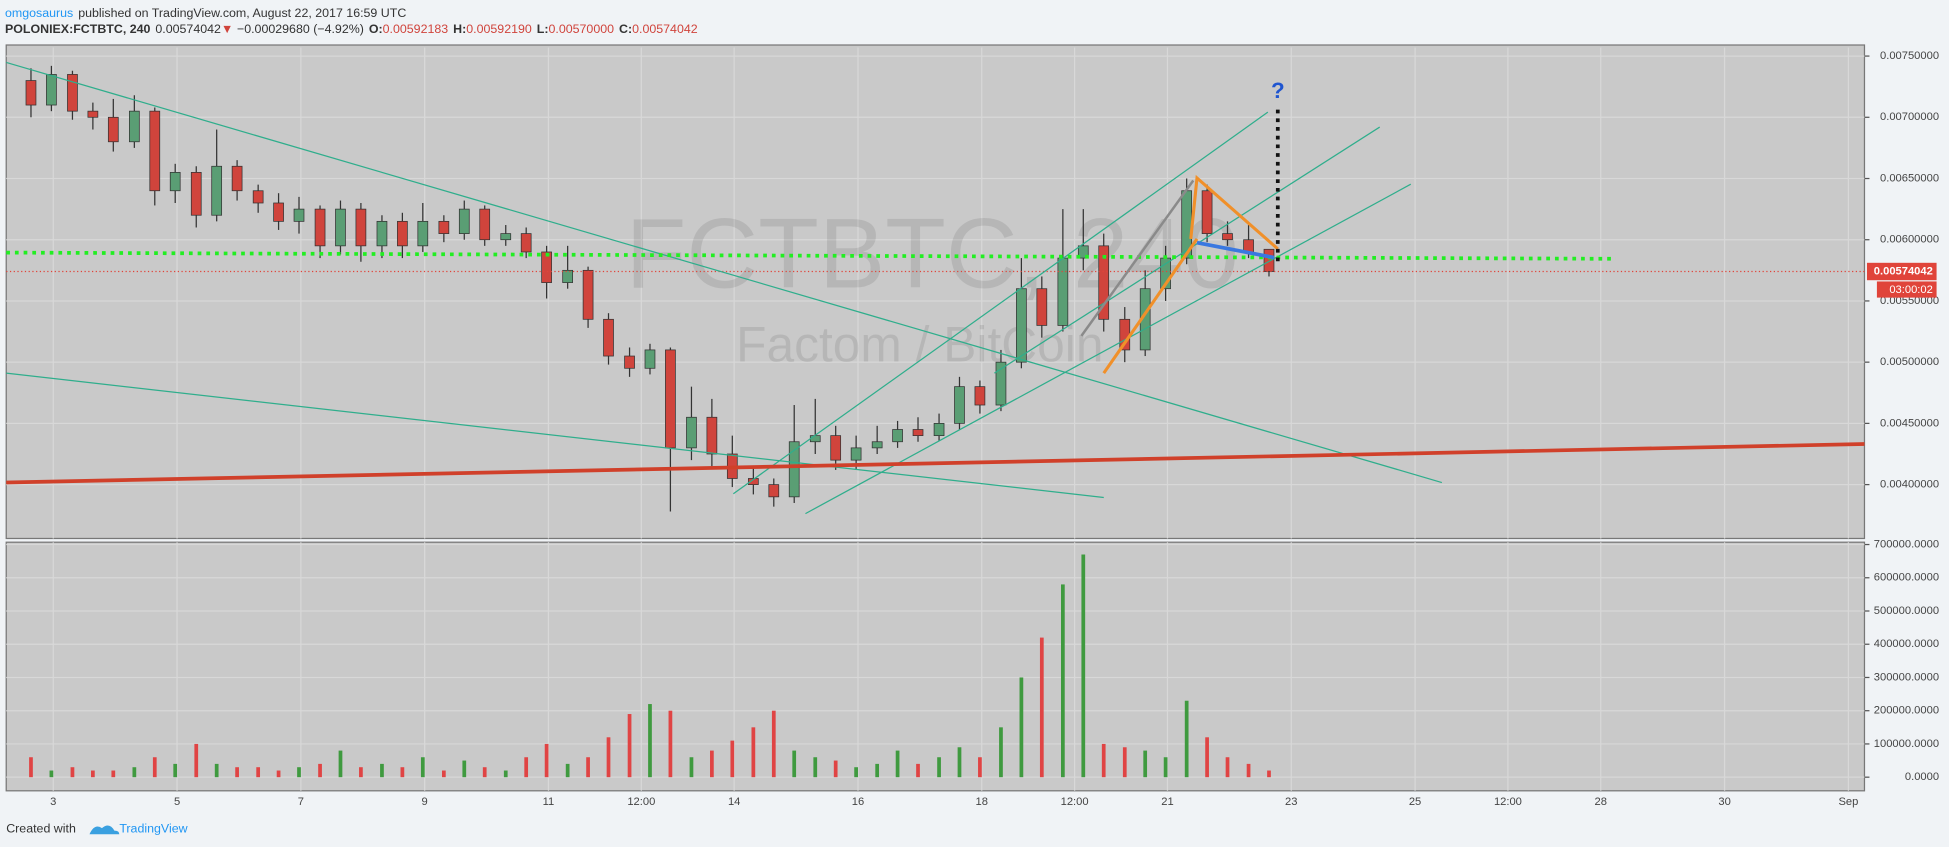 This screenshot has height=847, width=1949. I want to click on author: omgosaurus, so click(39, 13).